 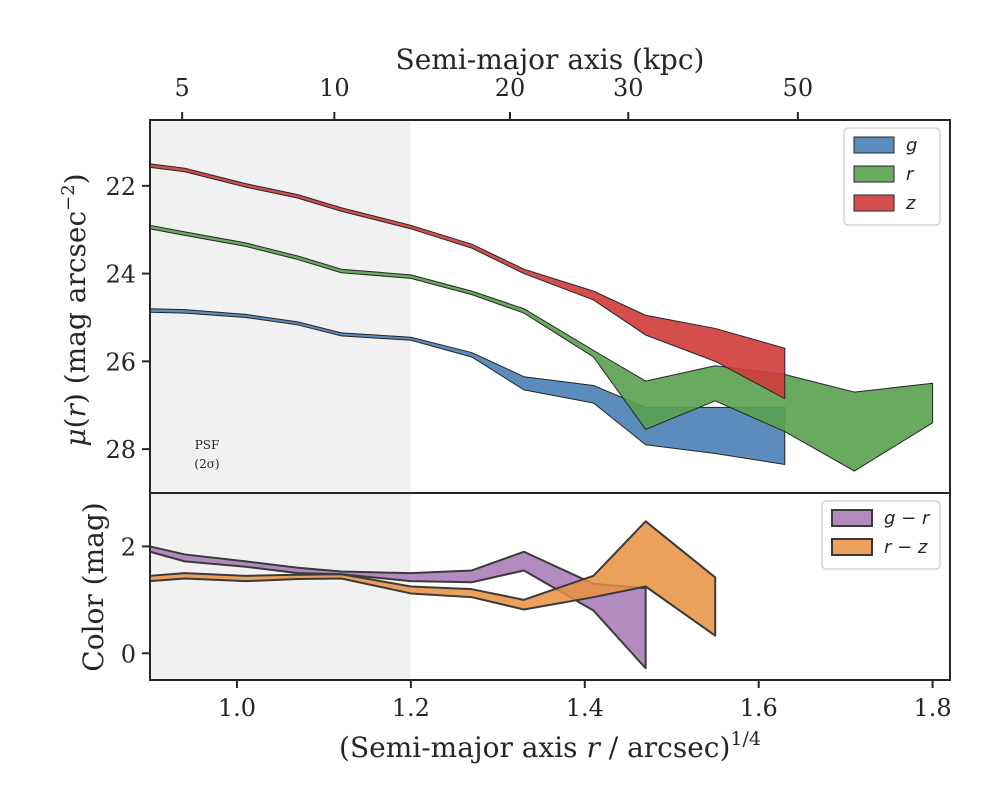 What do you see at coordinates (75, 309) in the screenshot?
I see `top-y-axis-title: μ(r) (mag arcsec−2)` at bounding box center [75, 309].